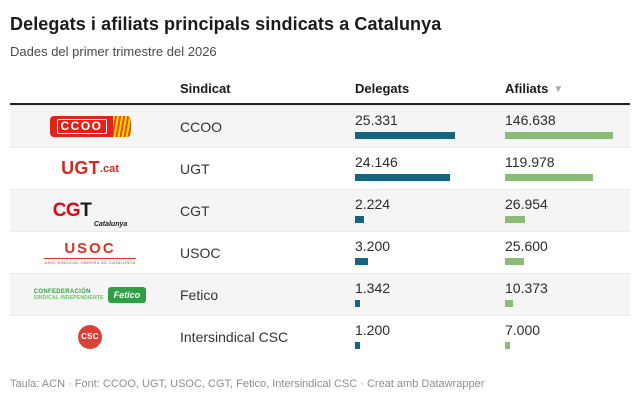 Image resolution: width=640 pixels, height=405 pixels. What do you see at coordinates (200, 252) in the screenshot?
I see `union-name: USOC` at bounding box center [200, 252].